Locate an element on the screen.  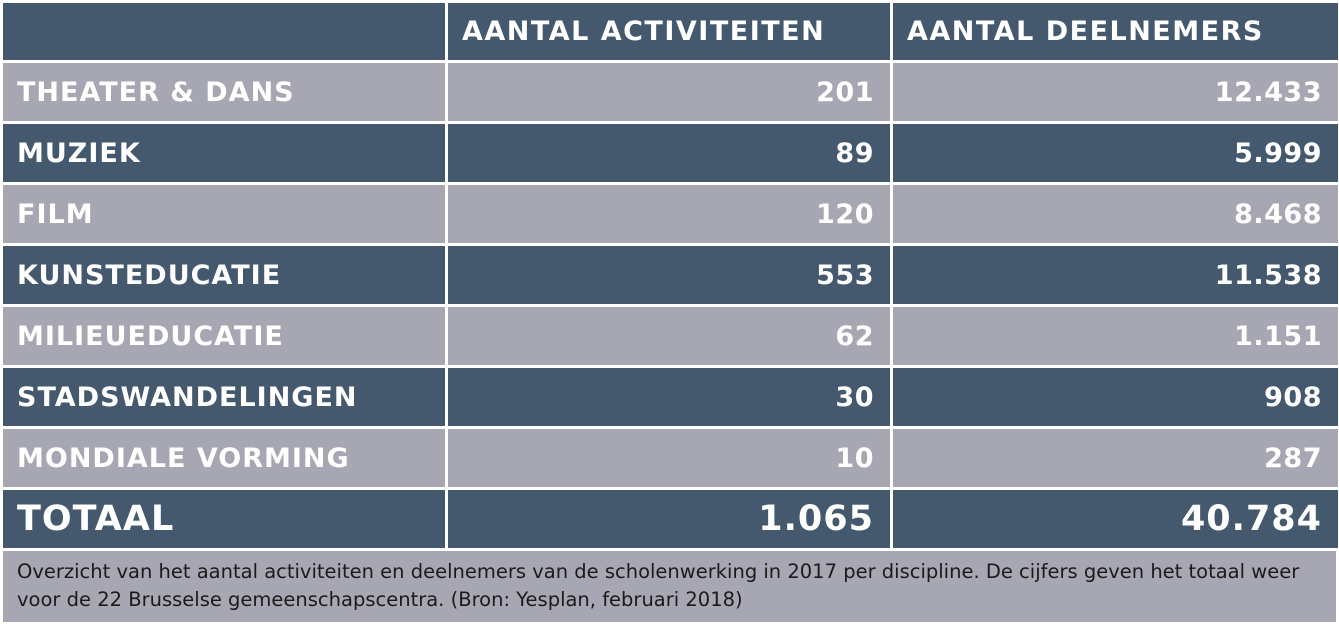
total-label: TOTAAL is located at coordinates (224, 519).